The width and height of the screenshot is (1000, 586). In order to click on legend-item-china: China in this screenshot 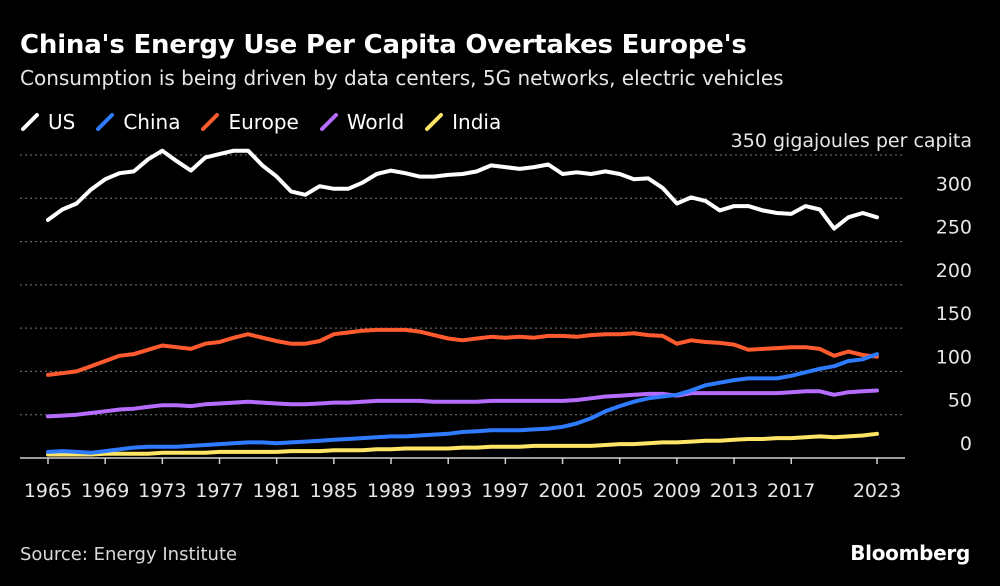, I will do `click(137, 122)`.